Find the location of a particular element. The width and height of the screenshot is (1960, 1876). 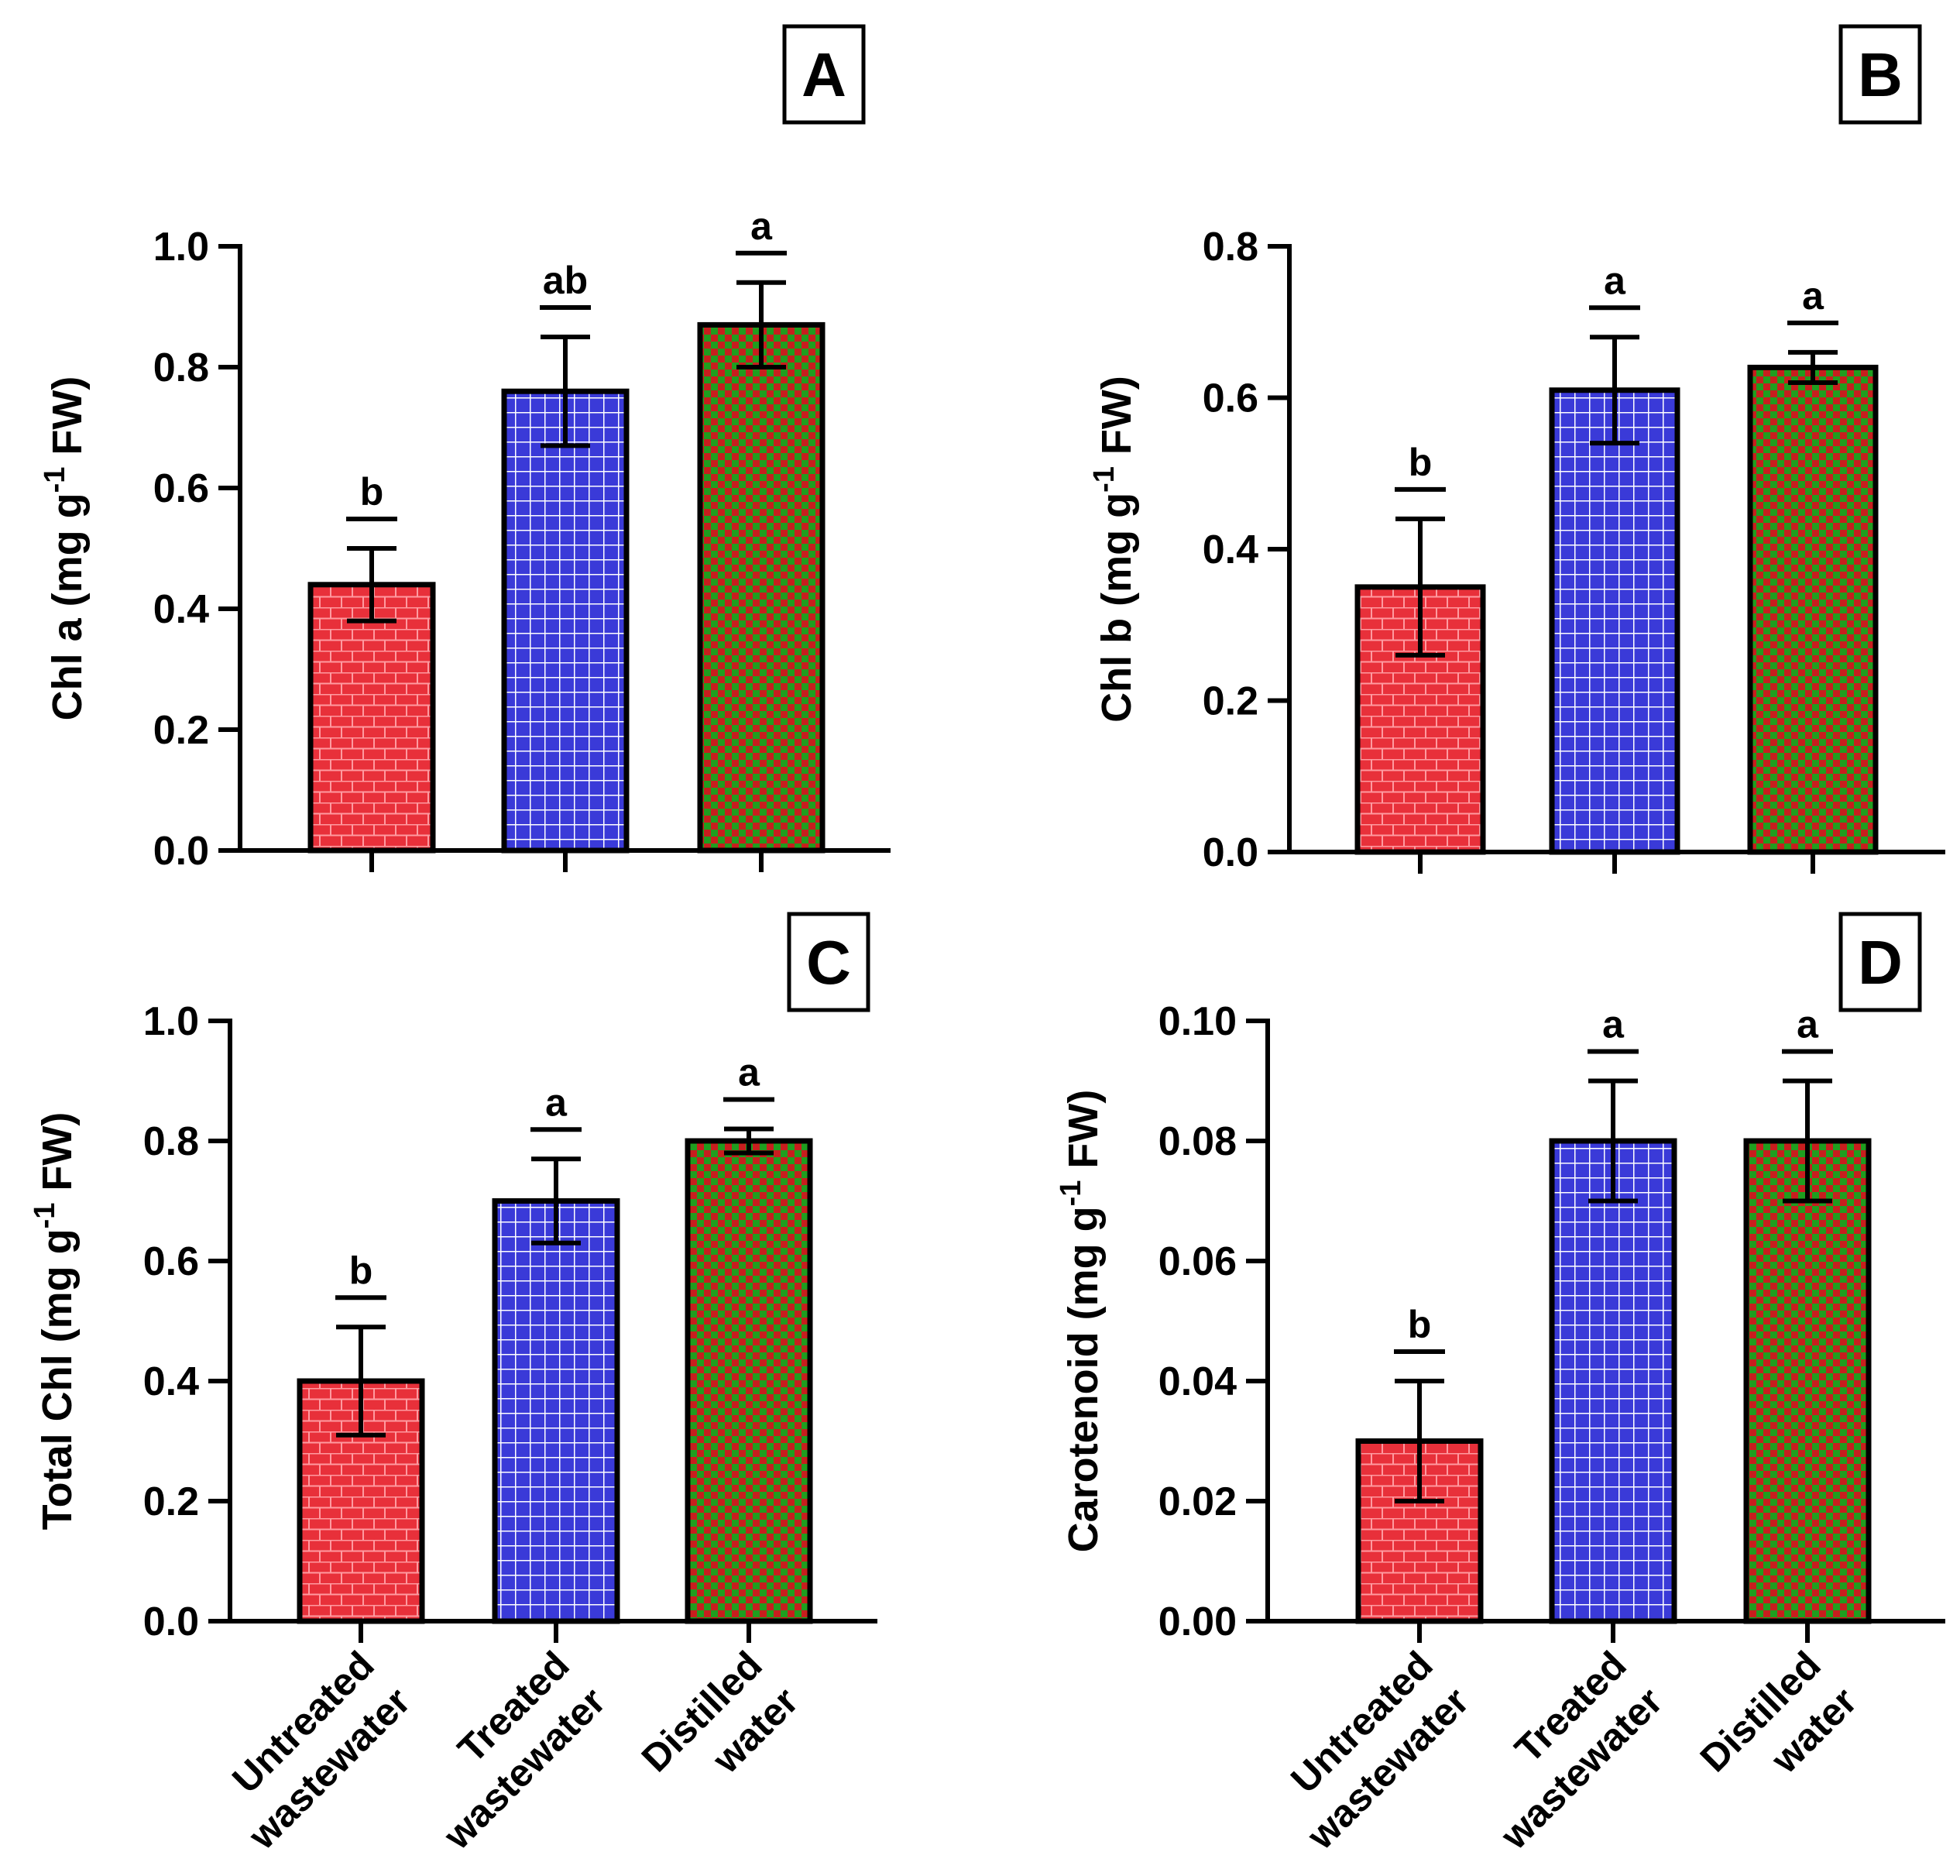

panel-a-bar-treated is located at coordinates (565, 621).